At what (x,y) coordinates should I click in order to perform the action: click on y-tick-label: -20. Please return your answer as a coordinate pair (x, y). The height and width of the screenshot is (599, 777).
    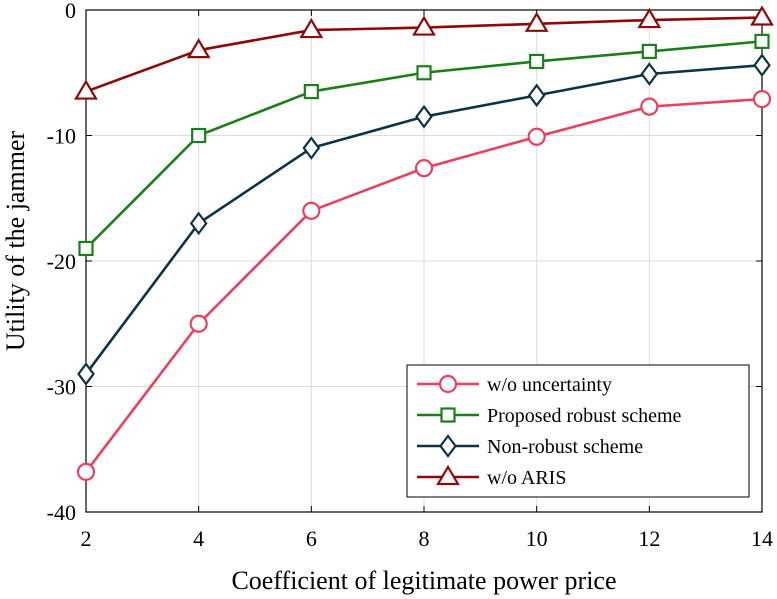
    Looking at the image, I should click on (61, 261).